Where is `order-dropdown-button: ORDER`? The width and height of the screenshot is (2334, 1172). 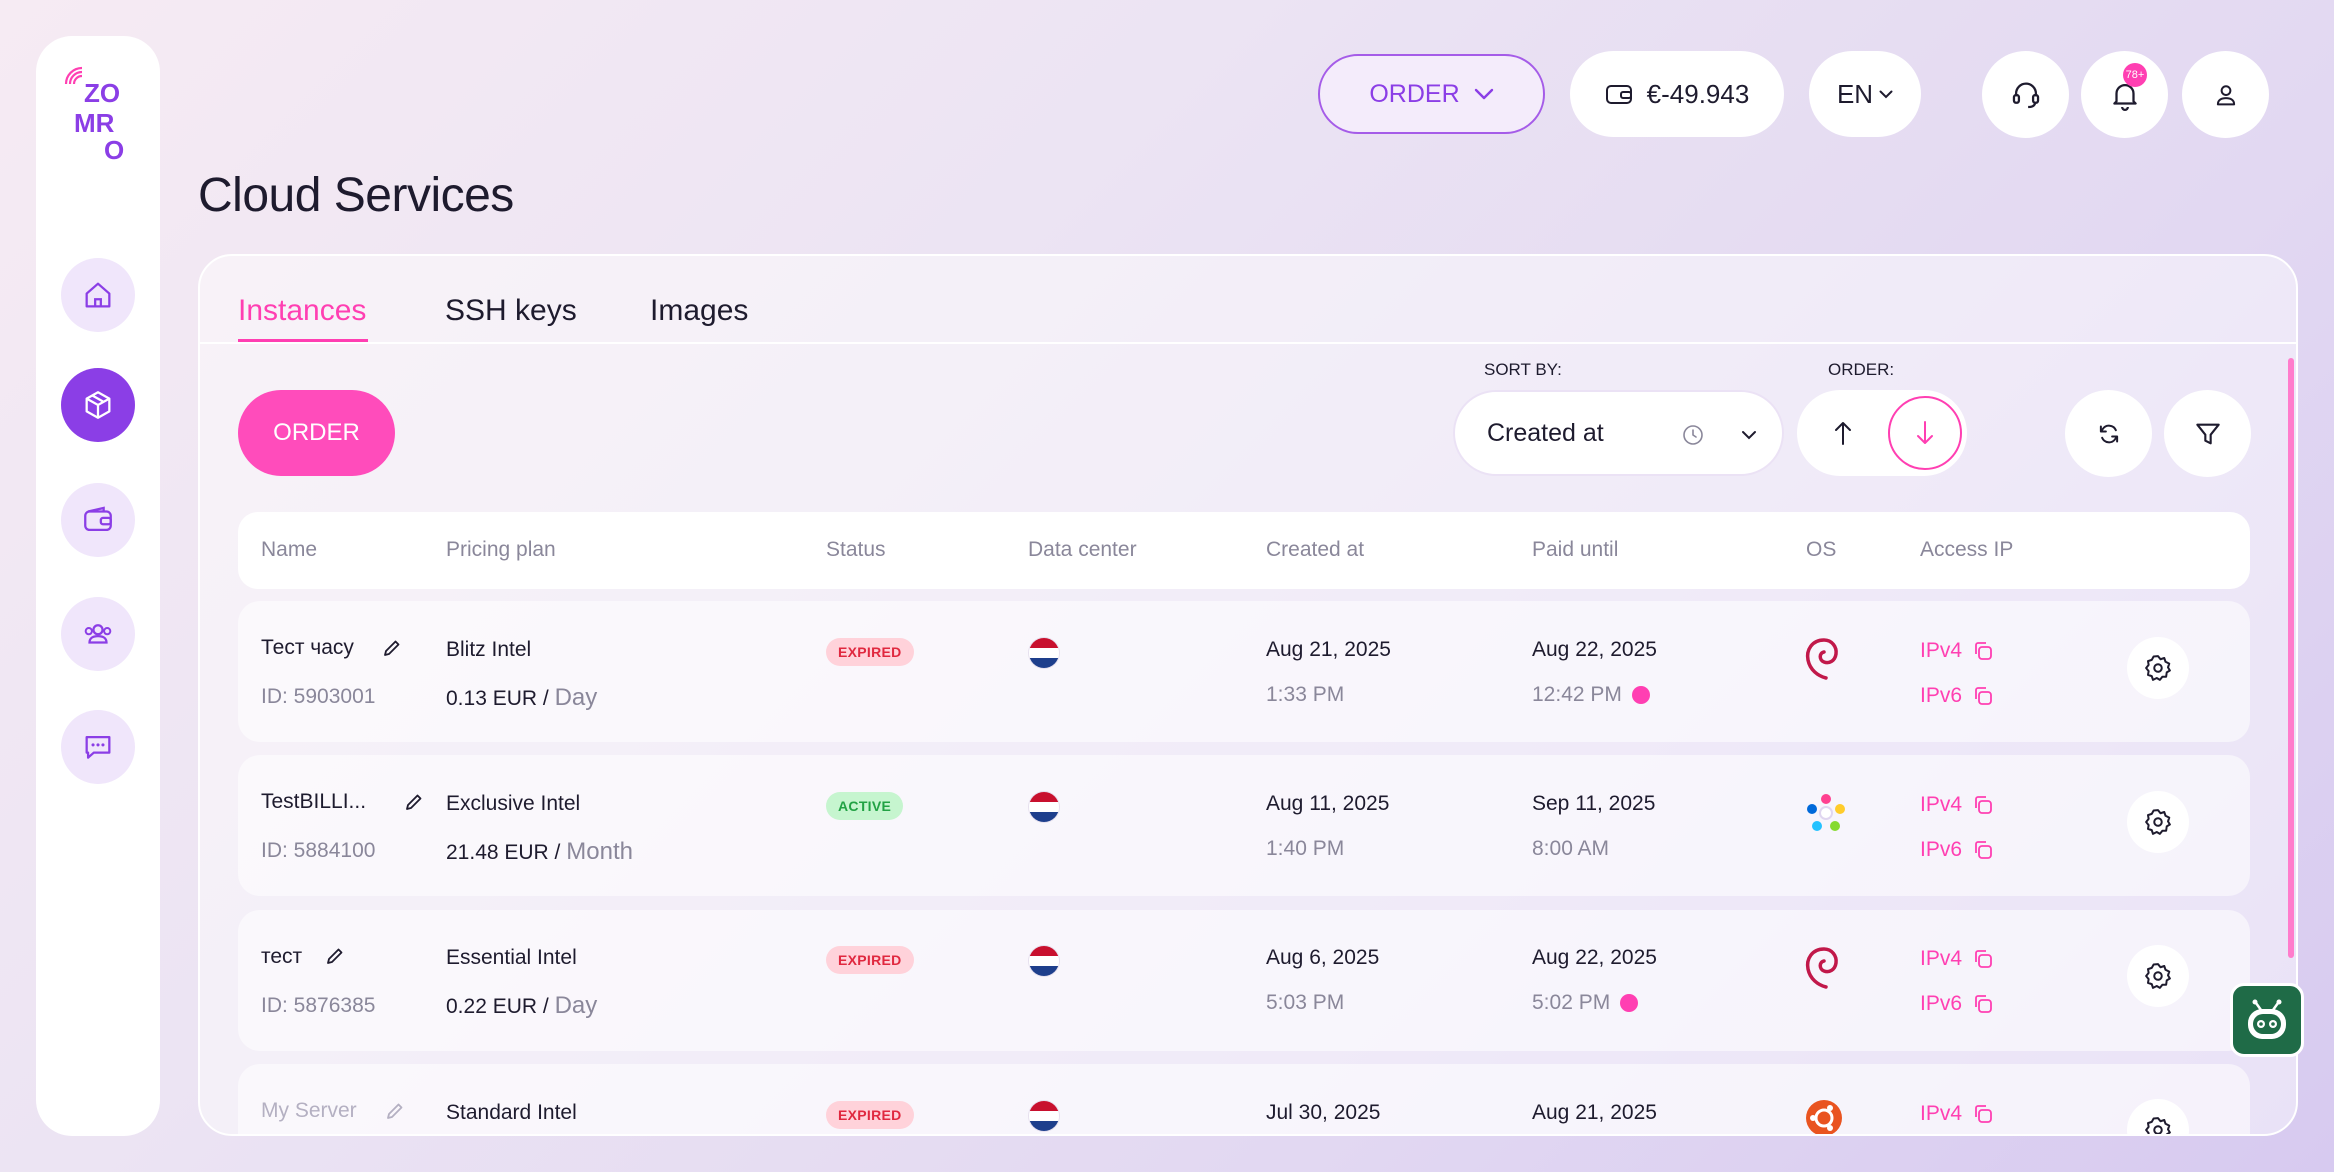
order-dropdown-button: ORDER is located at coordinates (1431, 94).